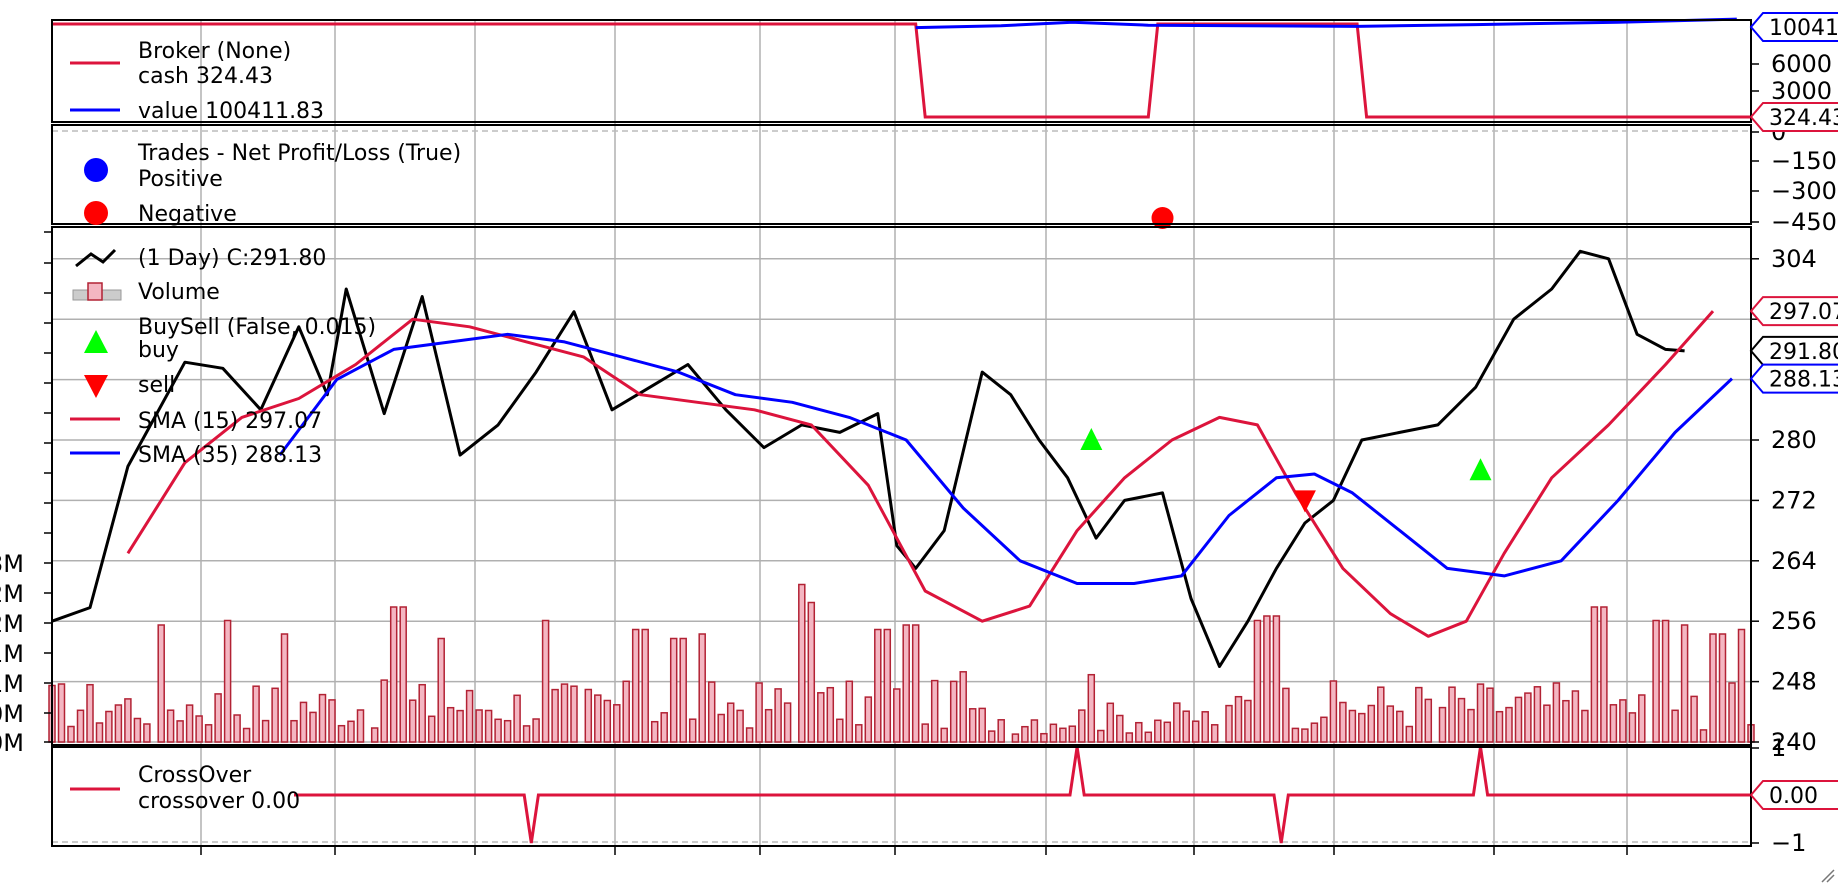 This screenshot has height=887, width=1838. I want to click on trades-legend-title: Trades - Net Profit/Loss (True), so click(299, 153).